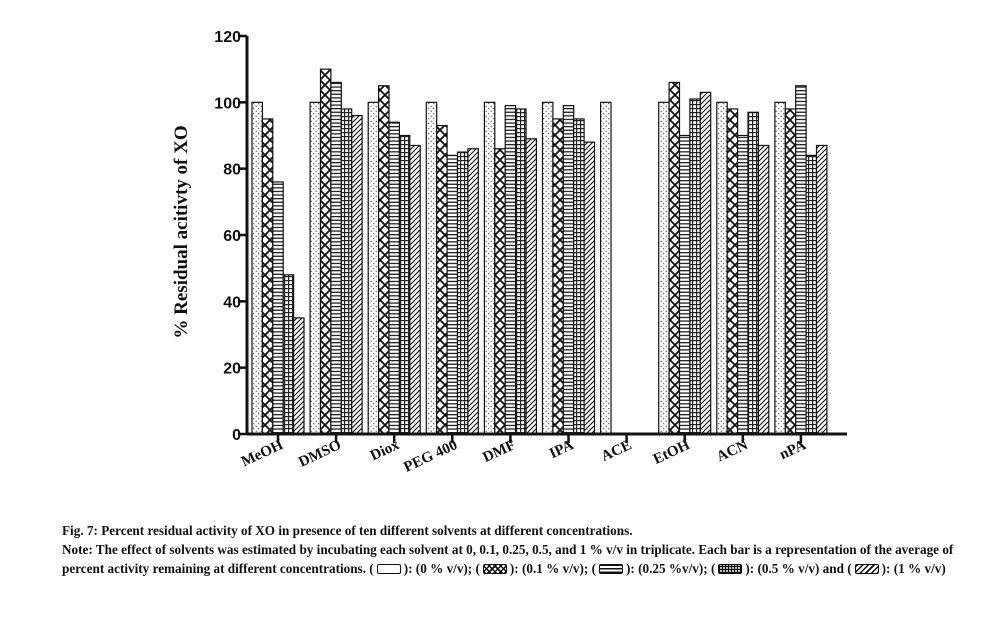 This screenshot has height=619, width=989. What do you see at coordinates (227, 103) in the screenshot?
I see `y-tick-label: 100` at bounding box center [227, 103].